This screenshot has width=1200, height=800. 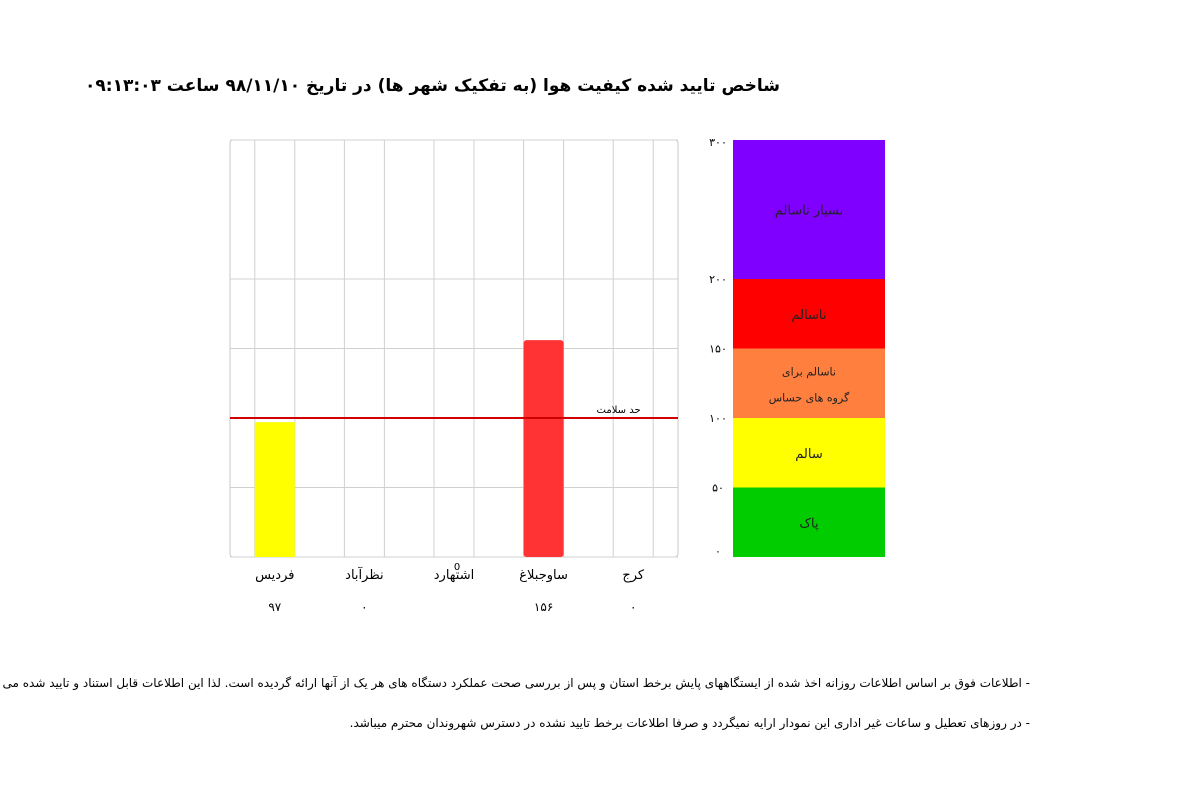 I want to click on scale-tick-label: ۱۰۰, so click(x=718, y=418).